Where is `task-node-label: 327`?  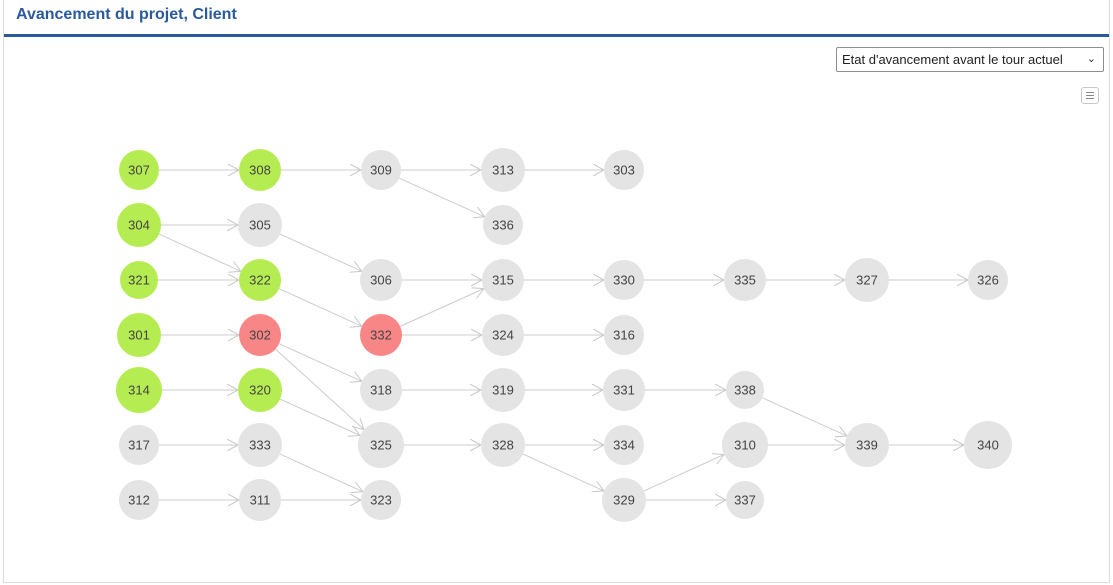
task-node-label: 327 is located at coordinates (867, 280).